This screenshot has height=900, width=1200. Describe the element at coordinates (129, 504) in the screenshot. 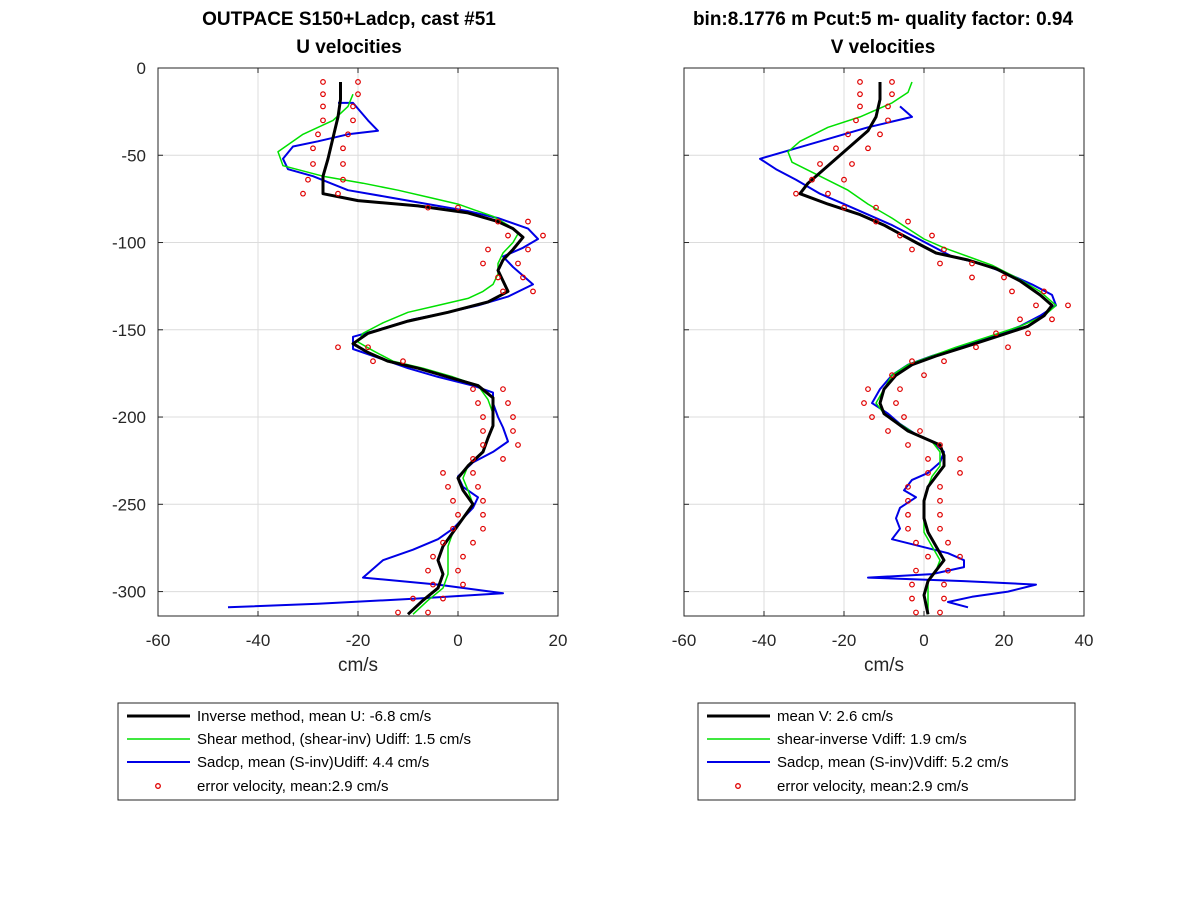

I see `u-ytick-label-5: -250` at that location.